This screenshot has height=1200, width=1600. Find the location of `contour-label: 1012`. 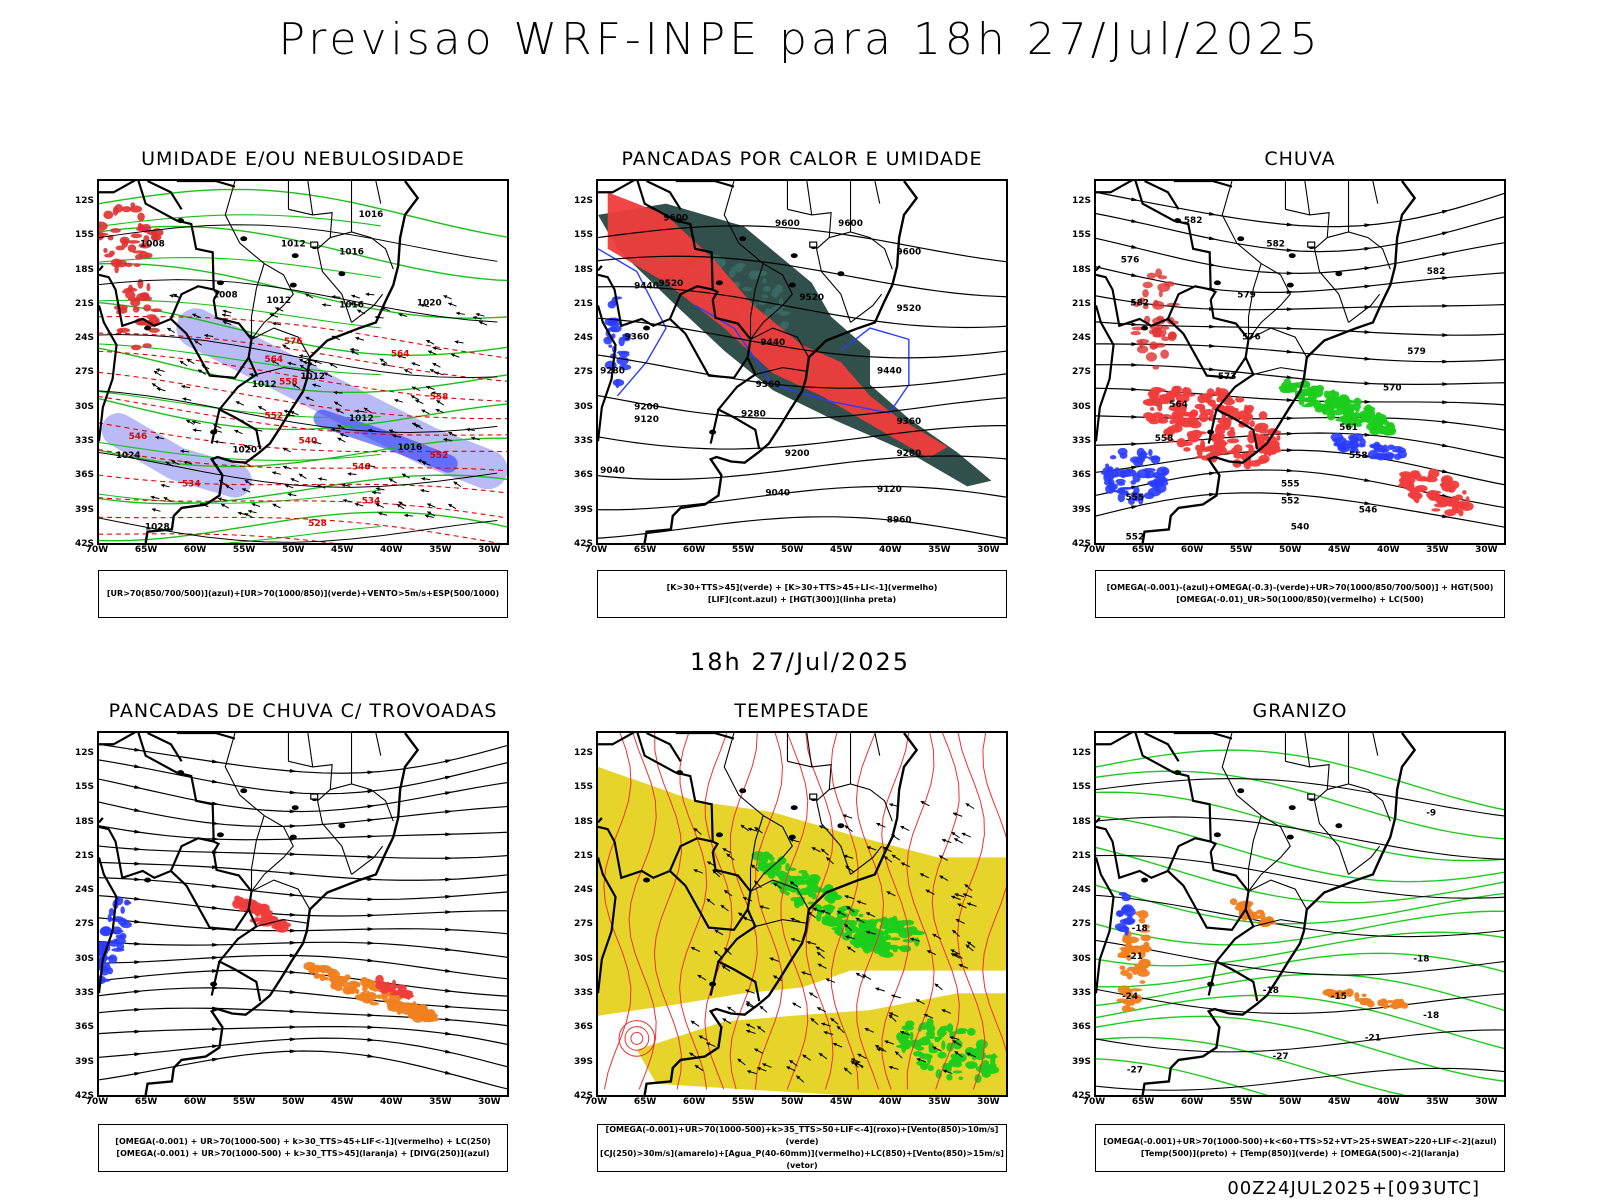

contour-label: 1012 is located at coordinates (312, 377).